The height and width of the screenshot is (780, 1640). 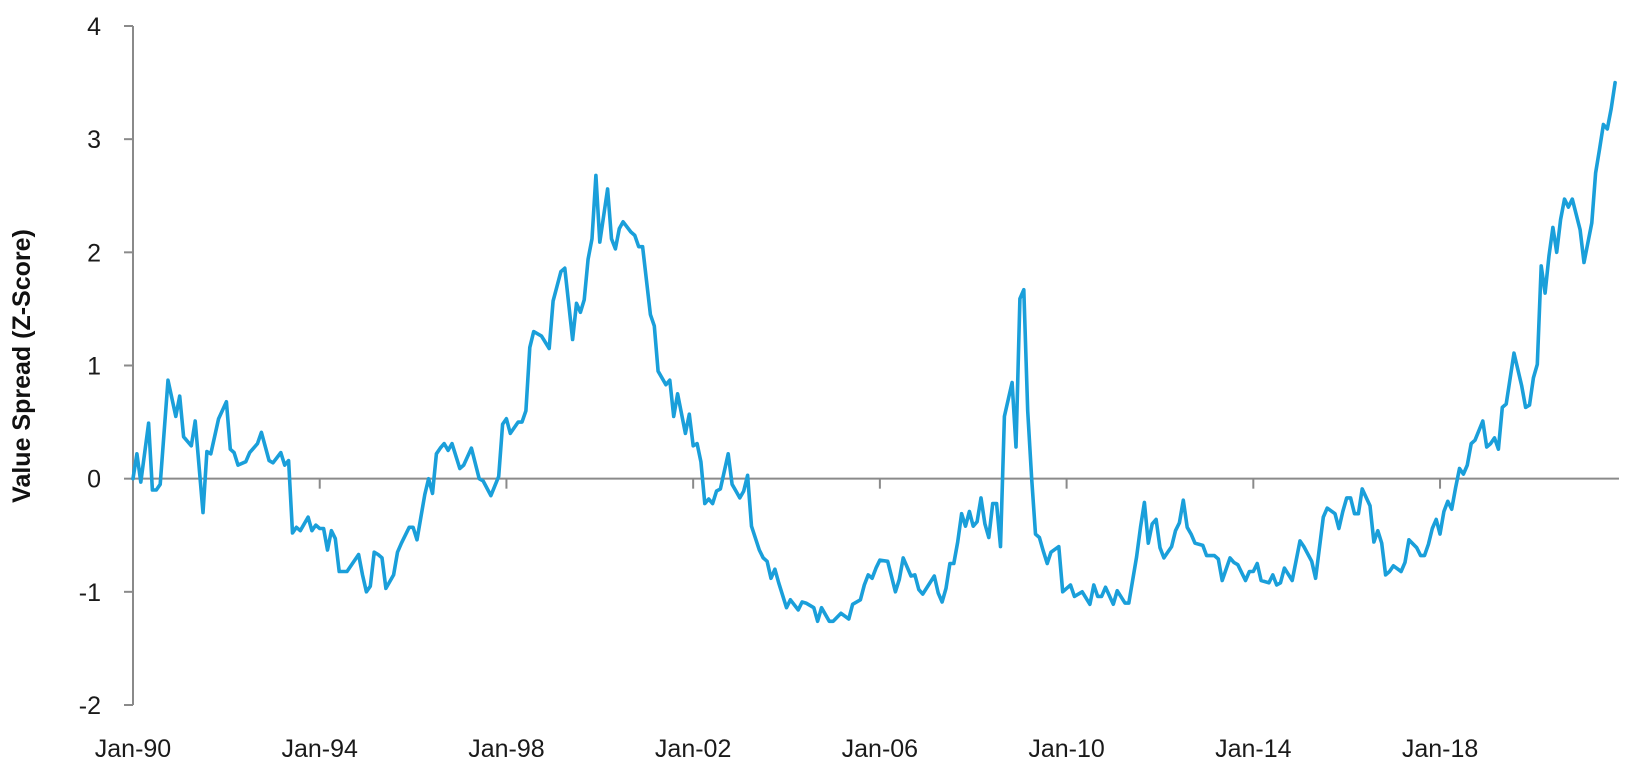 I want to click on y-tick-label: 3, so click(x=94, y=140).